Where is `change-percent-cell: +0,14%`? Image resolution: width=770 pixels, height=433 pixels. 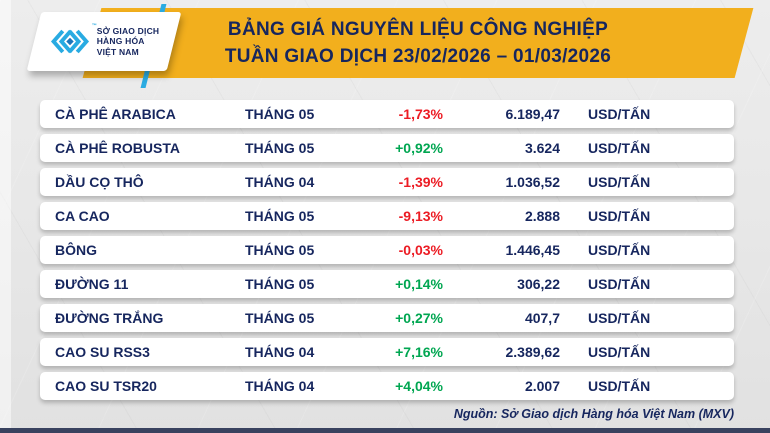 change-percent-cell: +0,14% is located at coordinates (419, 284).